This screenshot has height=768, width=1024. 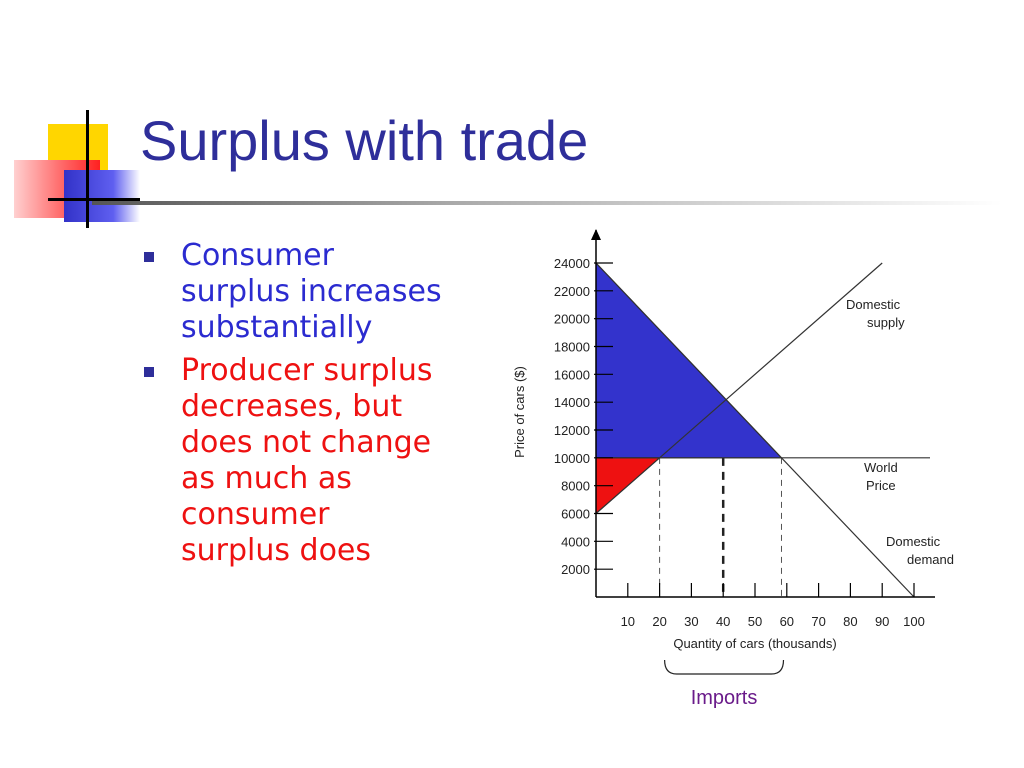 I want to click on y-tick-label: 6000, so click(x=575, y=514).